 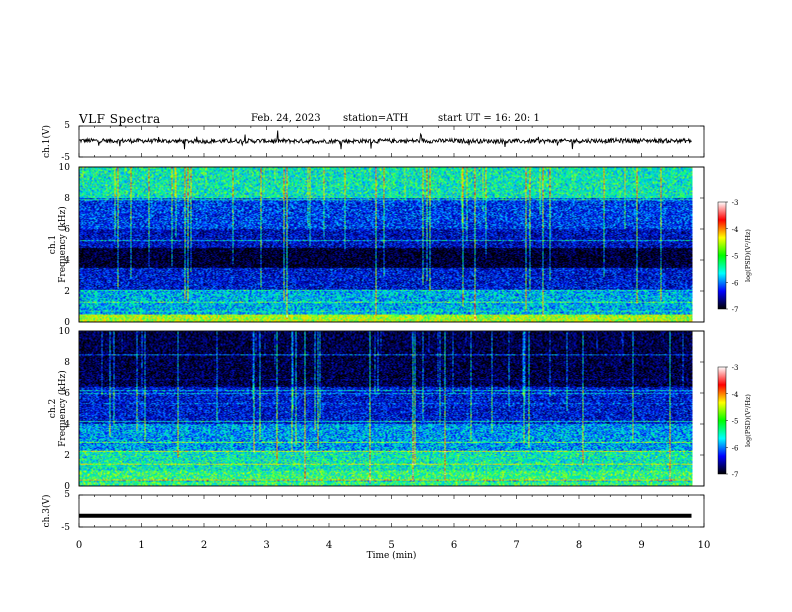 I want to click on x-tick-label: 0, so click(x=79, y=545).